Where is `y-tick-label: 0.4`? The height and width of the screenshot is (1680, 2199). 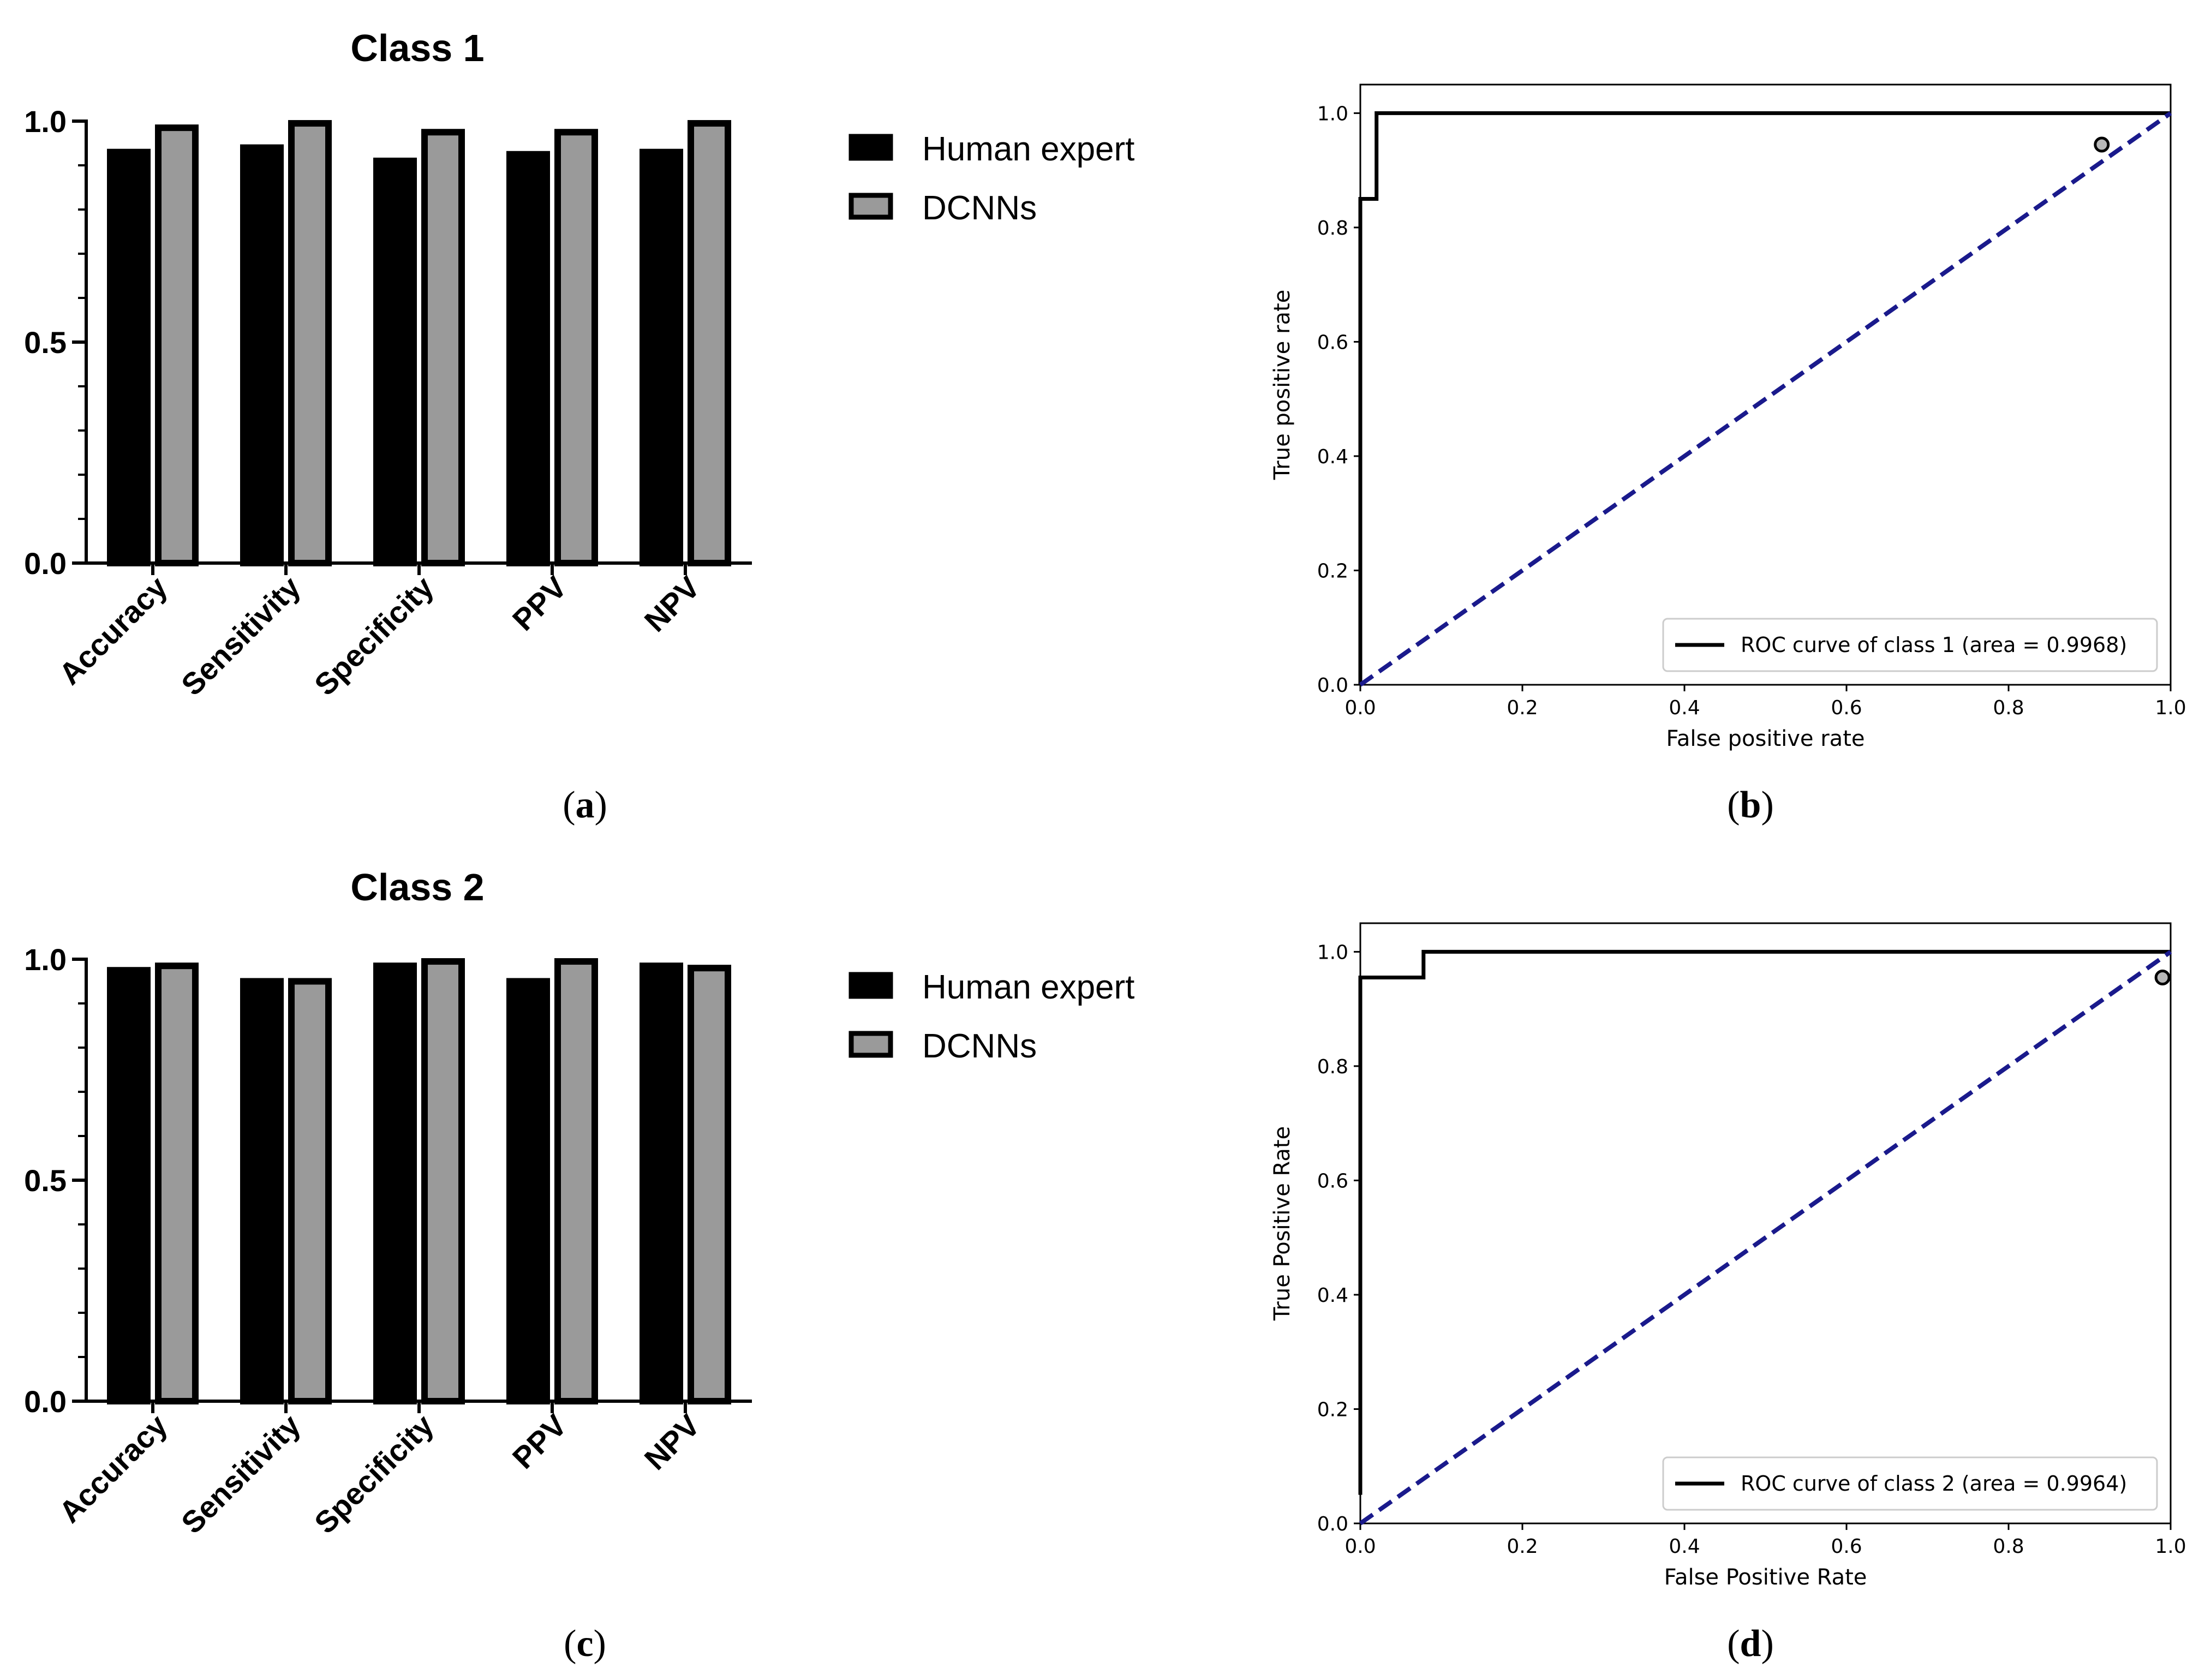 y-tick-label: 0.4 is located at coordinates (1333, 1295).